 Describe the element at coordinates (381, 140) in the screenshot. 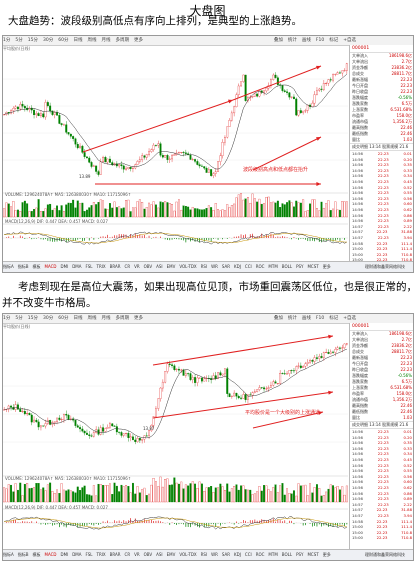

I see `quote-row: 量比 1.03` at that location.